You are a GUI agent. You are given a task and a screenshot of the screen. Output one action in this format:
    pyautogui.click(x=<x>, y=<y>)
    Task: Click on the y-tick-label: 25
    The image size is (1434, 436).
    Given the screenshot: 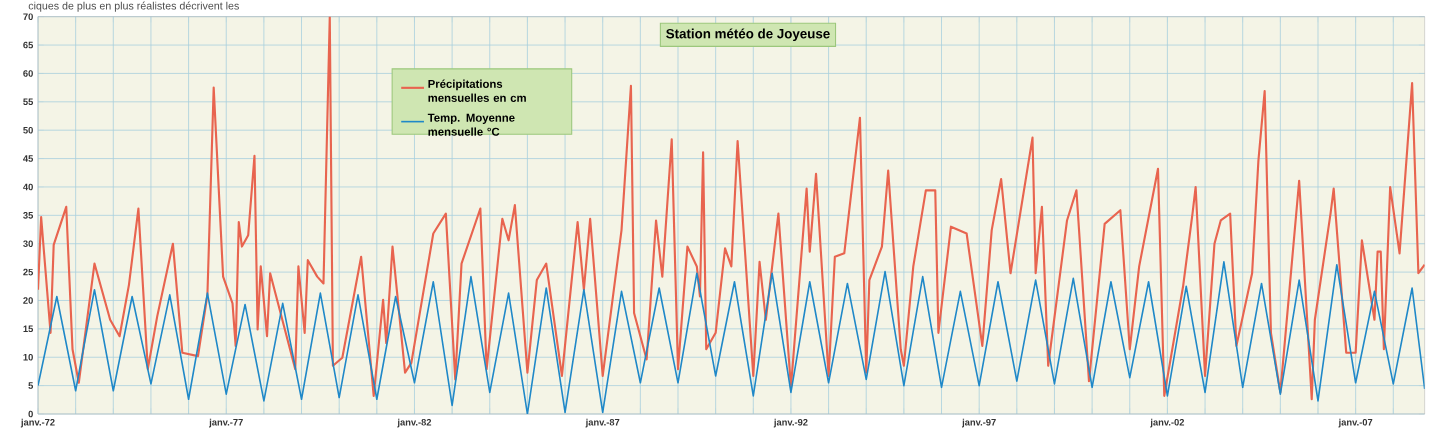 What is the action you would take?
    pyautogui.click(x=28, y=272)
    